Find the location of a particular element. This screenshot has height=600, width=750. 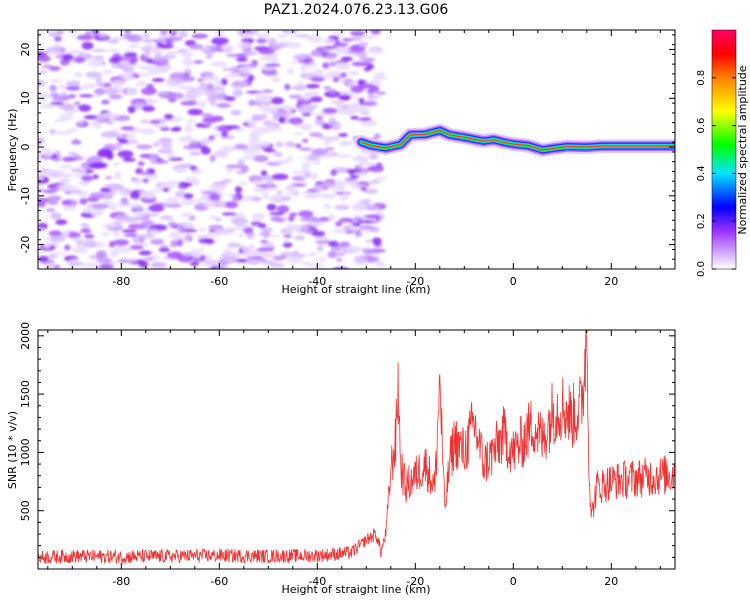

y-tick-label: 1500 is located at coordinates (25, 394).